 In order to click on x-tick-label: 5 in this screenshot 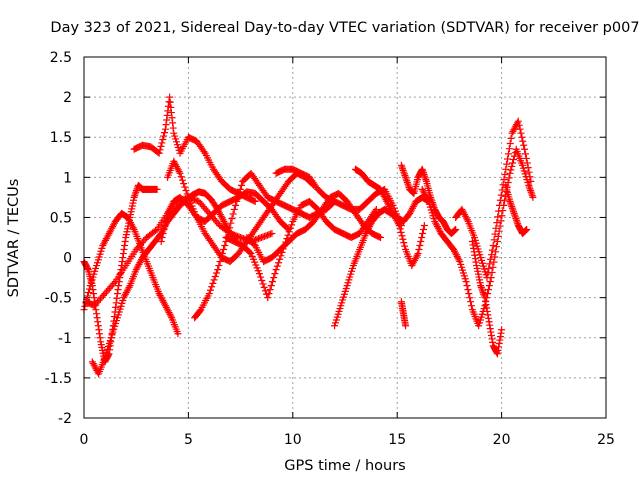, I will do `click(188, 440)`.